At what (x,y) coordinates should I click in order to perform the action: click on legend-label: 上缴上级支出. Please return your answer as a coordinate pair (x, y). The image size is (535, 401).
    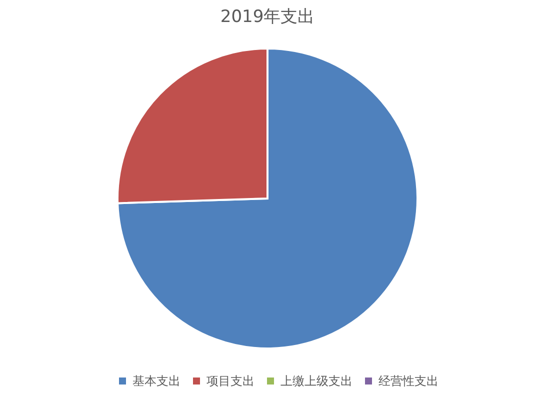
    Looking at the image, I should click on (316, 381).